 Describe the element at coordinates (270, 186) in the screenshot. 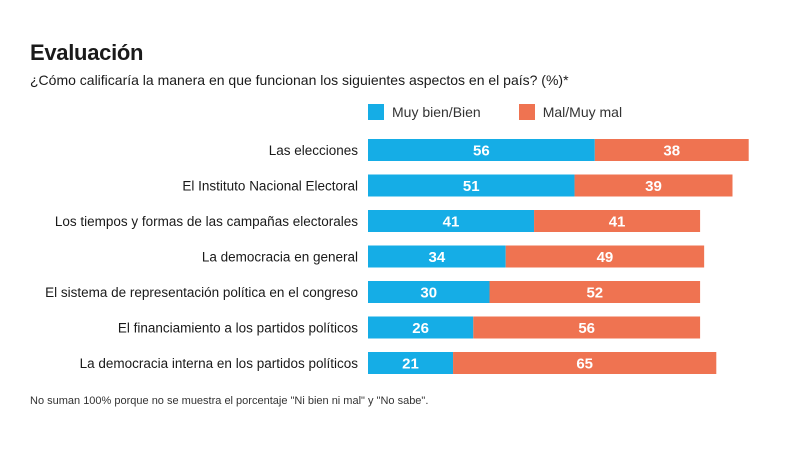

I see `category-label: El Instituto Nacional Electoral` at that location.